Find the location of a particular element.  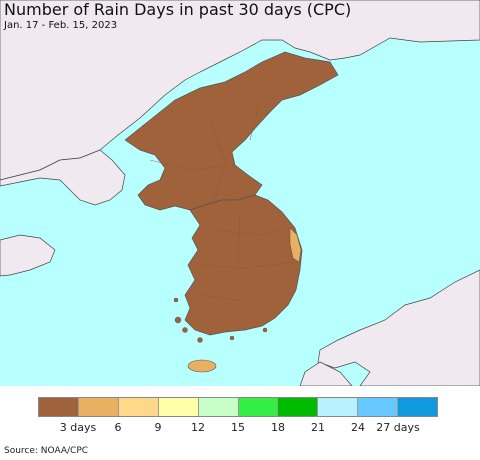

legend-color-bar is located at coordinates (238, 407).